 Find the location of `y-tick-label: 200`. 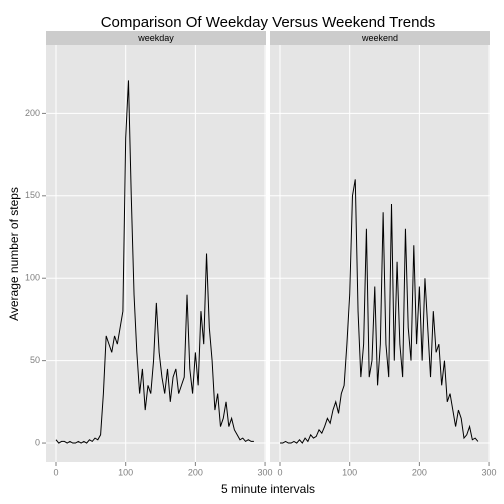

y-tick-label: 200 is located at coordinates (32, 113).